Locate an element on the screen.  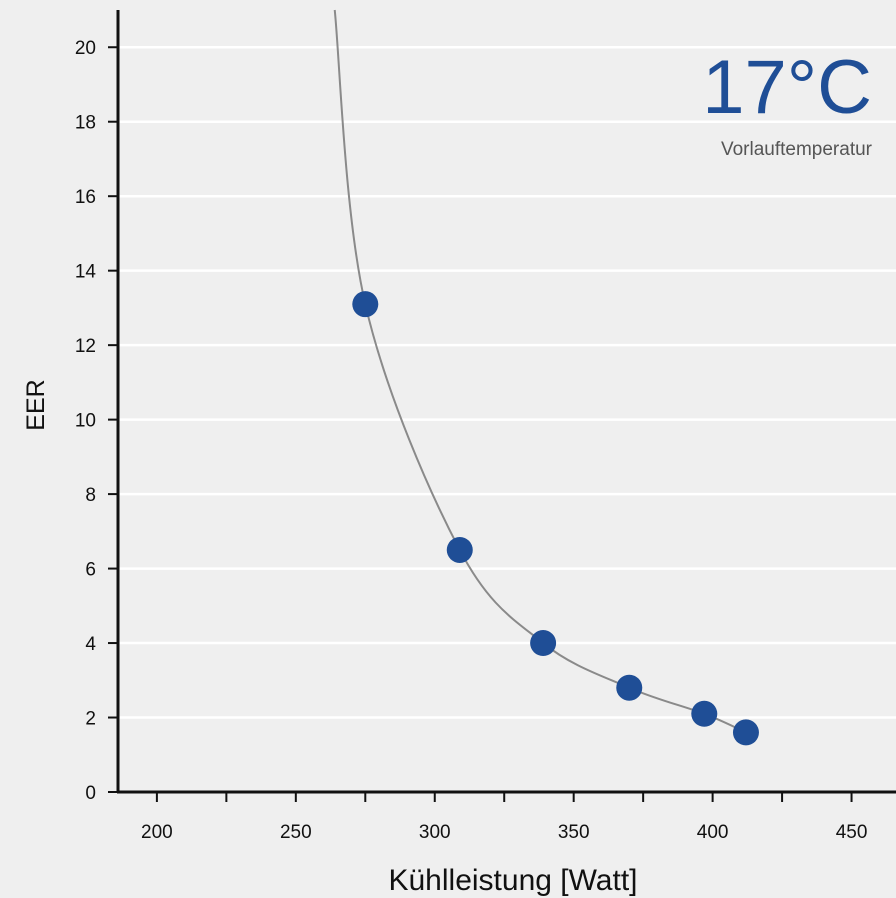
x-tick-label: 400 is located at coordinates (713, 832).